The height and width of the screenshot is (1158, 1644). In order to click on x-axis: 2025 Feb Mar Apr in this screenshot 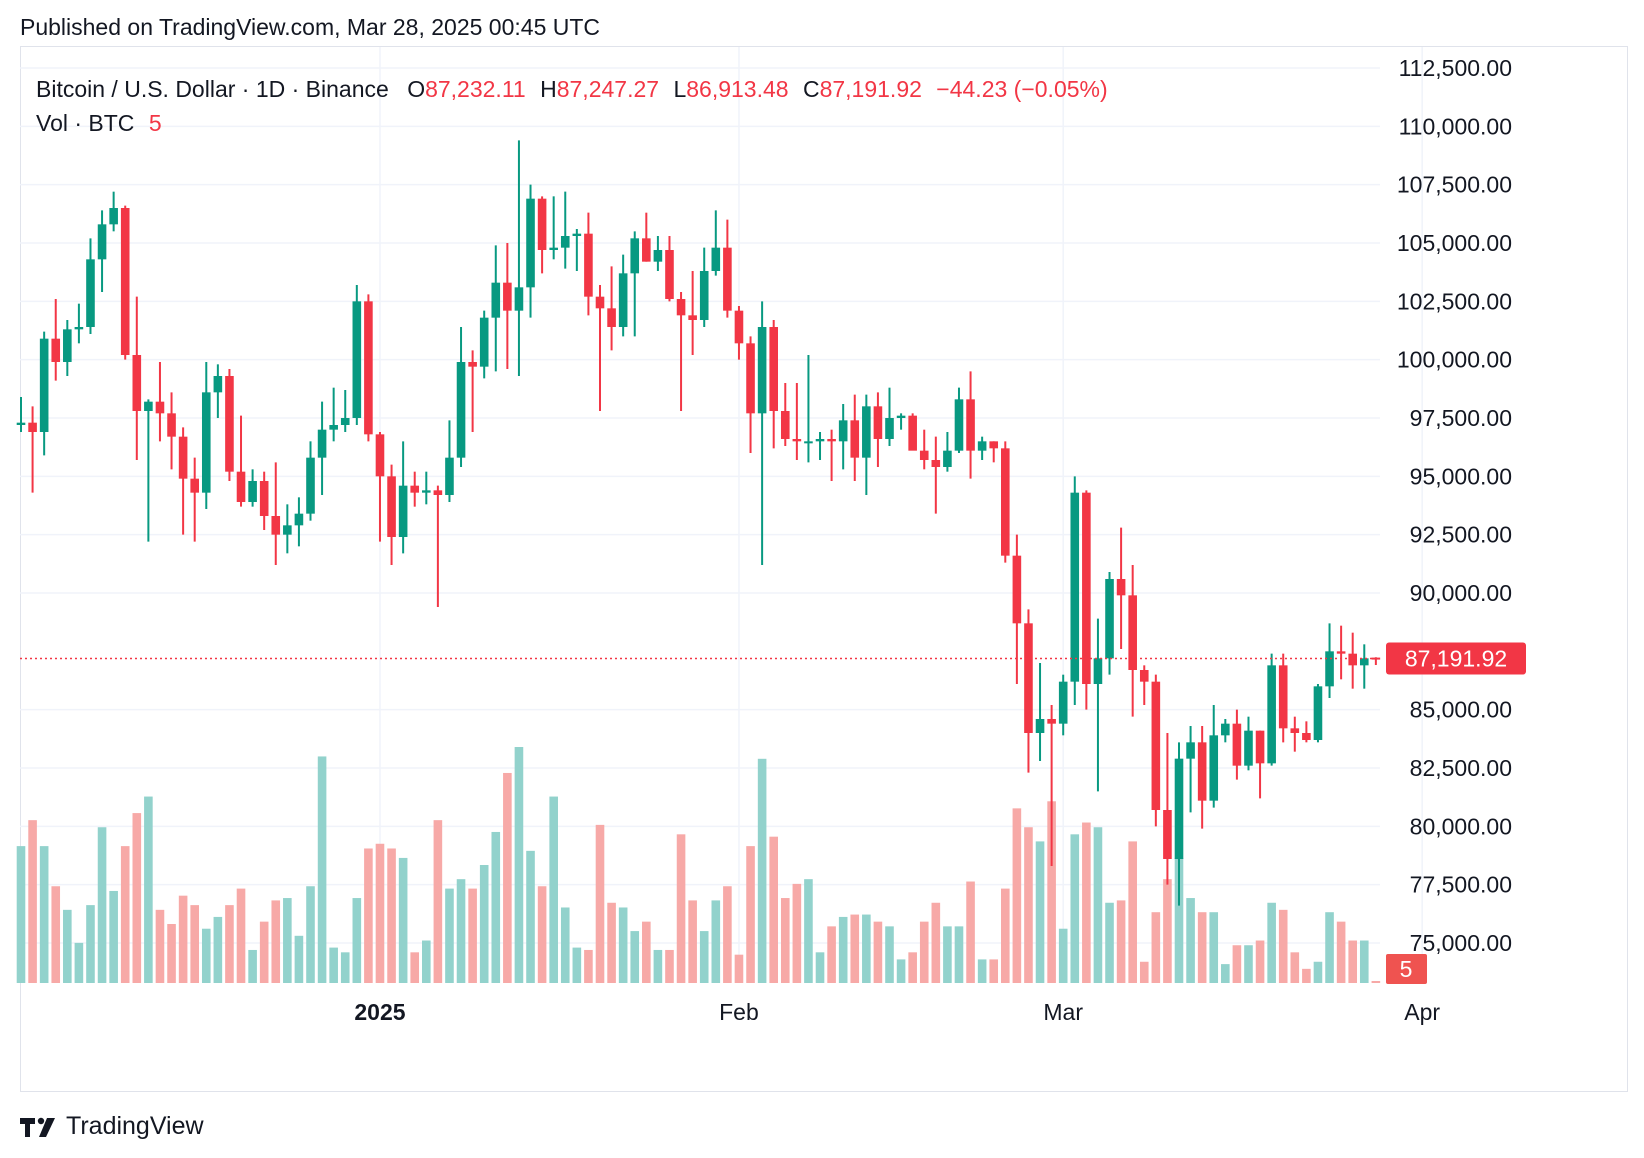, I will do `click(897, 1012)`.